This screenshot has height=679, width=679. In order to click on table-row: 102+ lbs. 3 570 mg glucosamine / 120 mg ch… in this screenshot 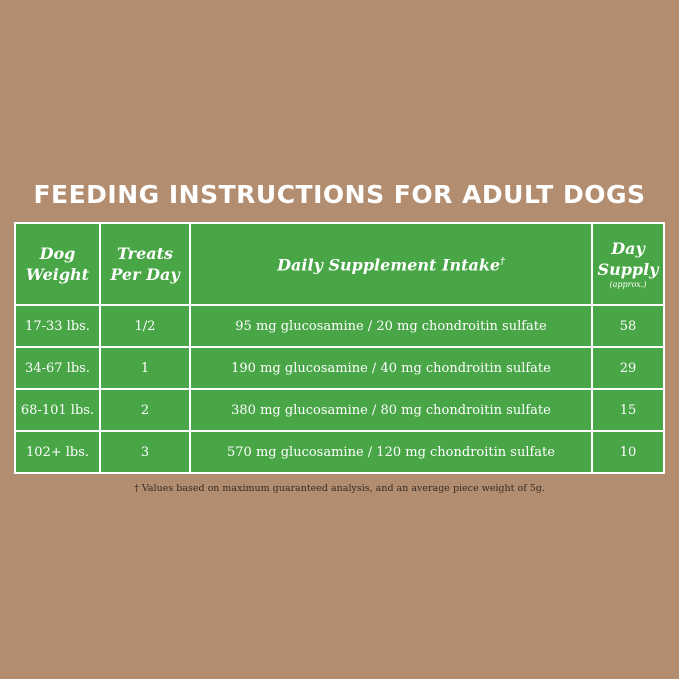, I will do `click(339, 452)`.